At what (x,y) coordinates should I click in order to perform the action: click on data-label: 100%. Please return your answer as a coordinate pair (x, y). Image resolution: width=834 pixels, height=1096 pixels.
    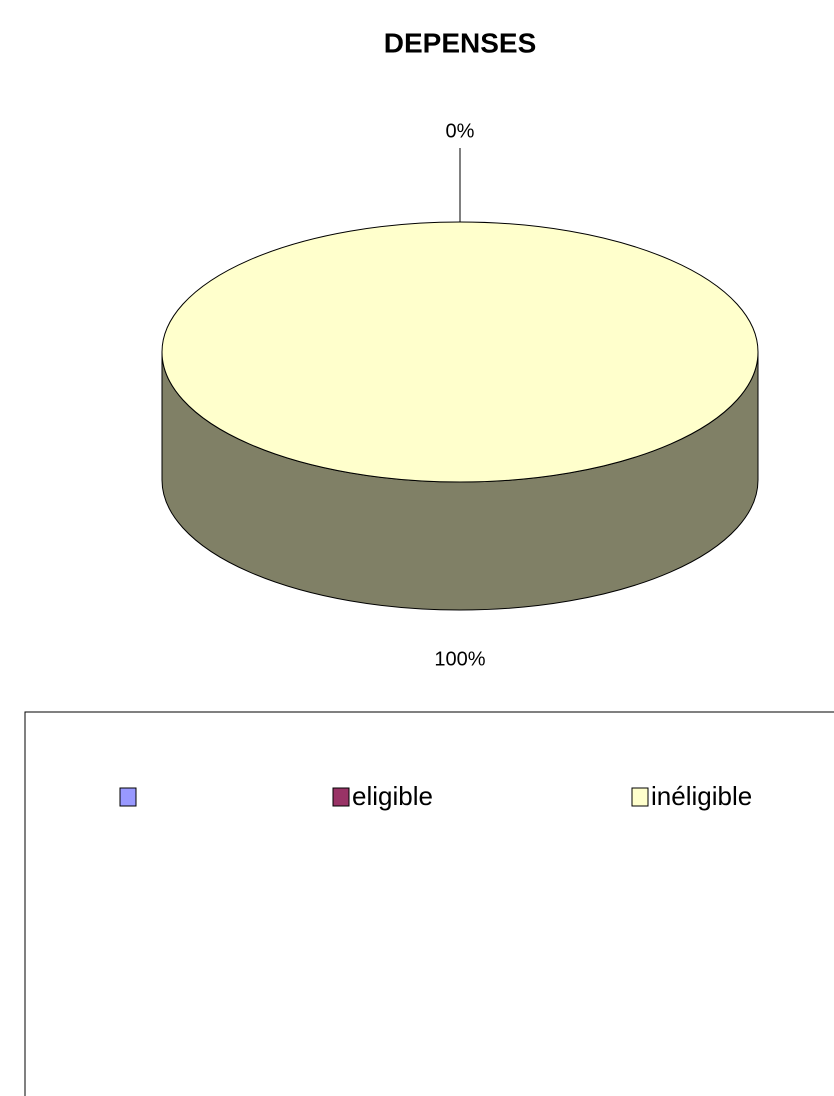
    Looking at the image, I should click on (459, 659).